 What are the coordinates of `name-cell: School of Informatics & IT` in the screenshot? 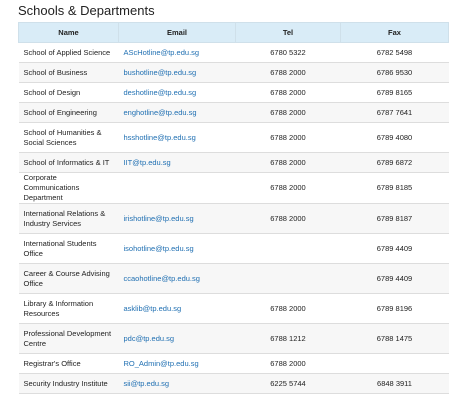 It's located at (66, 162).